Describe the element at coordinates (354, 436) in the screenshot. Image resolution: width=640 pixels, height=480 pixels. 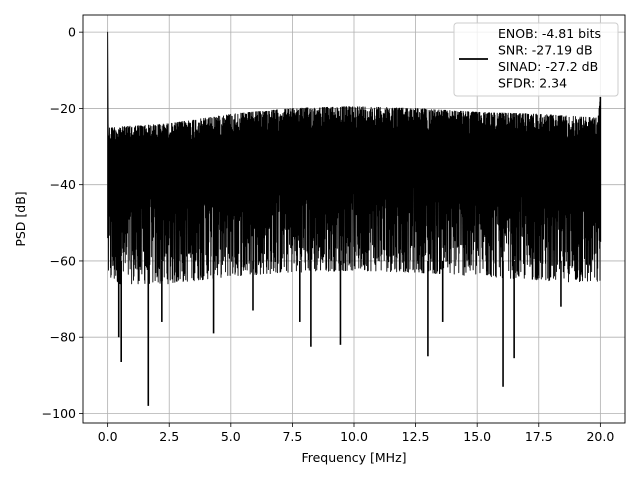
I see `x-tick-label: 10.0` at that location.